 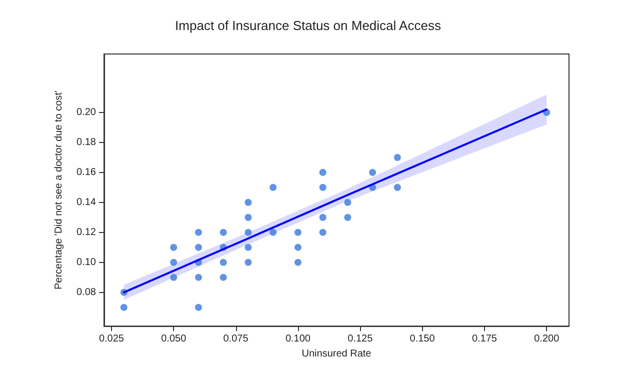 I want to click on x-tick-label: 0.125, so click(x=361, y=339).